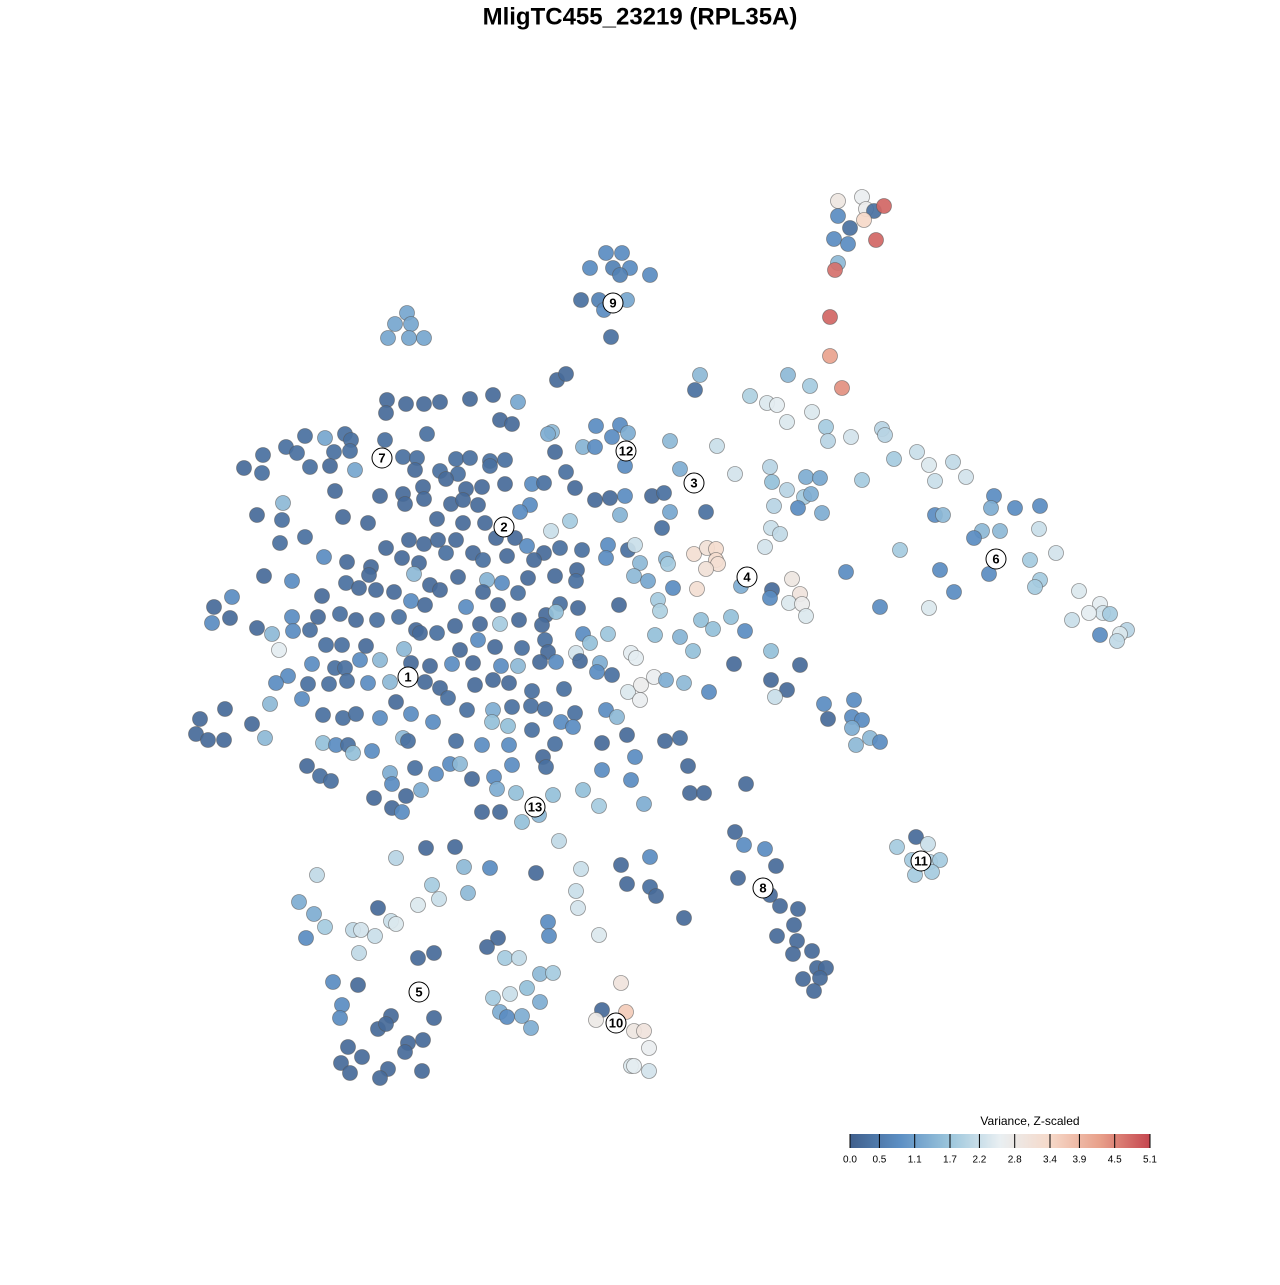  I want to click on colorbar-tick-label: 3.9, so click(1079, 1160).